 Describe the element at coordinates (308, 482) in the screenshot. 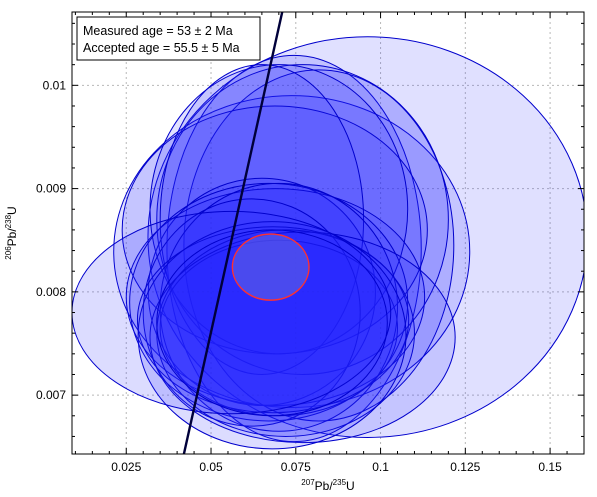

I see `x-label-pre-sup: 207` at that location.